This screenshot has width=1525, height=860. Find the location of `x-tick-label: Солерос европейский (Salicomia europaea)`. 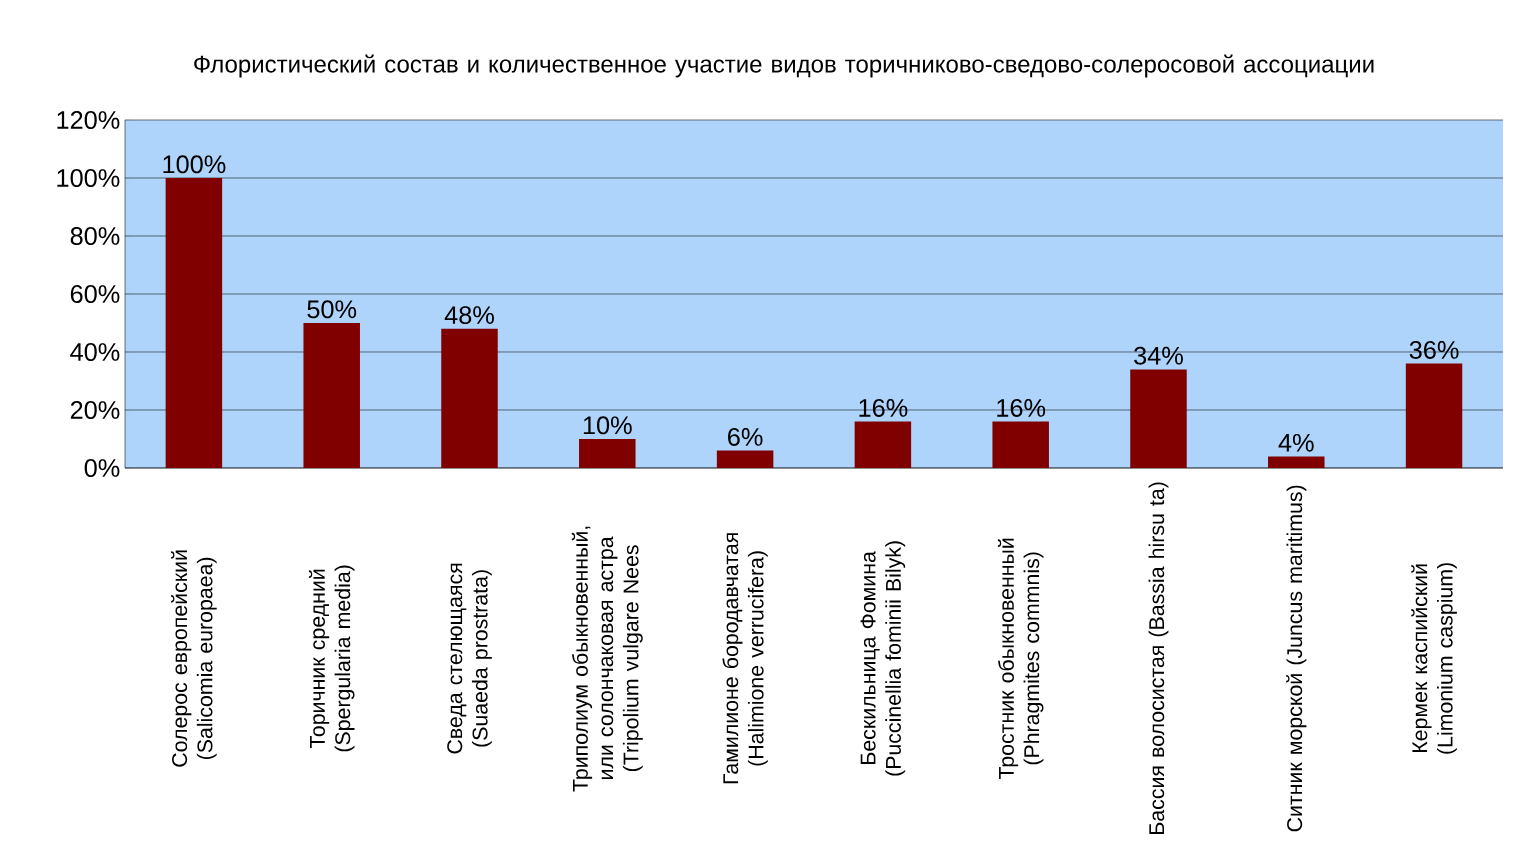

x-tick-label: Солерос европейский (Salicomia europaea) is located at coordinates (194, 658).